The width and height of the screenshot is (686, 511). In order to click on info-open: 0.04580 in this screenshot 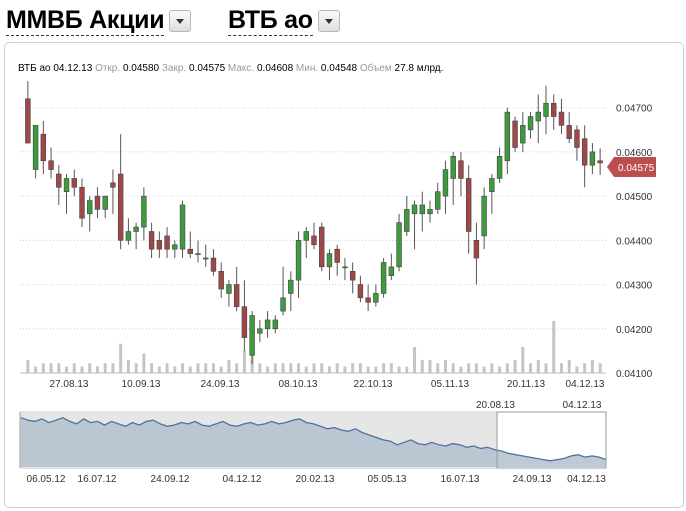, I will do `click(141, 68)`.